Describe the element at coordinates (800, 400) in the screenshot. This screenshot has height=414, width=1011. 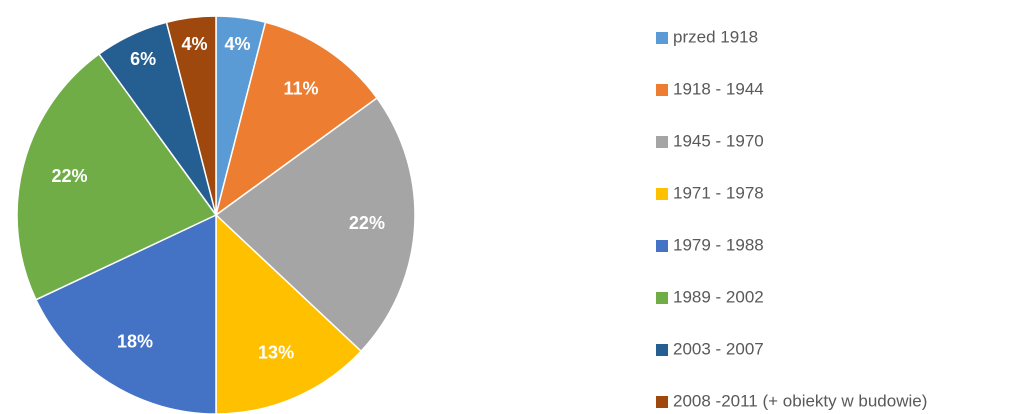
I see `legend-label: 2008 -2011 (+ obiekty w budowie)` at that location.